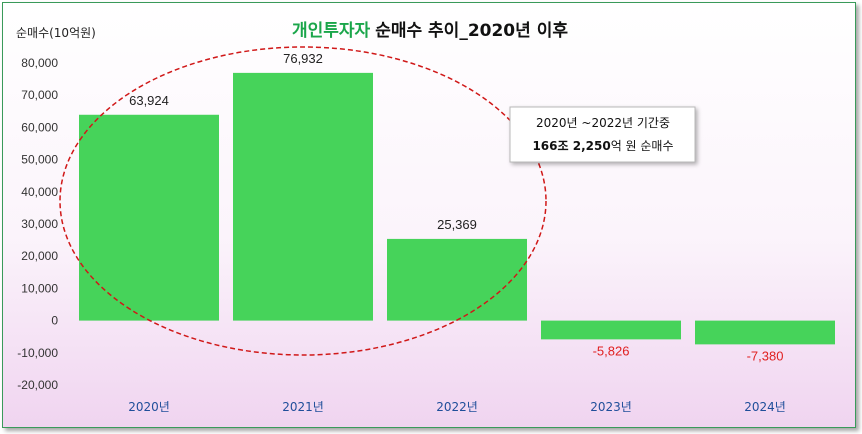  I want to click on y-tick-label: -20,000, so click(37, 385).